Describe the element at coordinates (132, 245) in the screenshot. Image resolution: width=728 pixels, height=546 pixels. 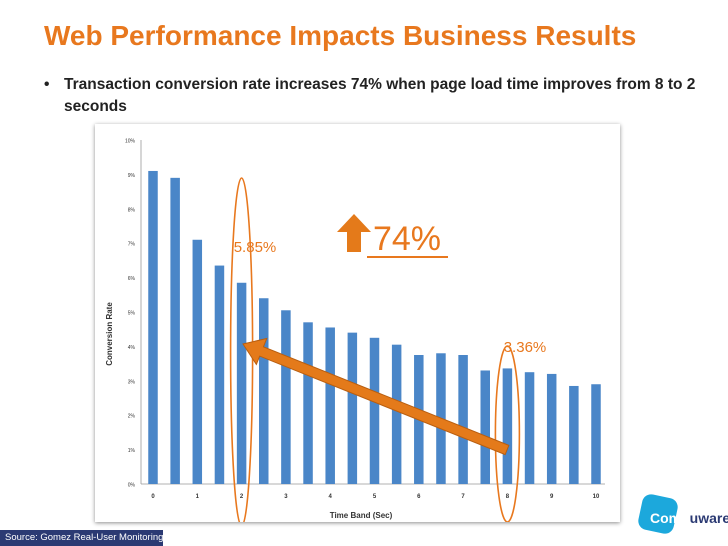
I see `y-tick-label: 7%` at that location.